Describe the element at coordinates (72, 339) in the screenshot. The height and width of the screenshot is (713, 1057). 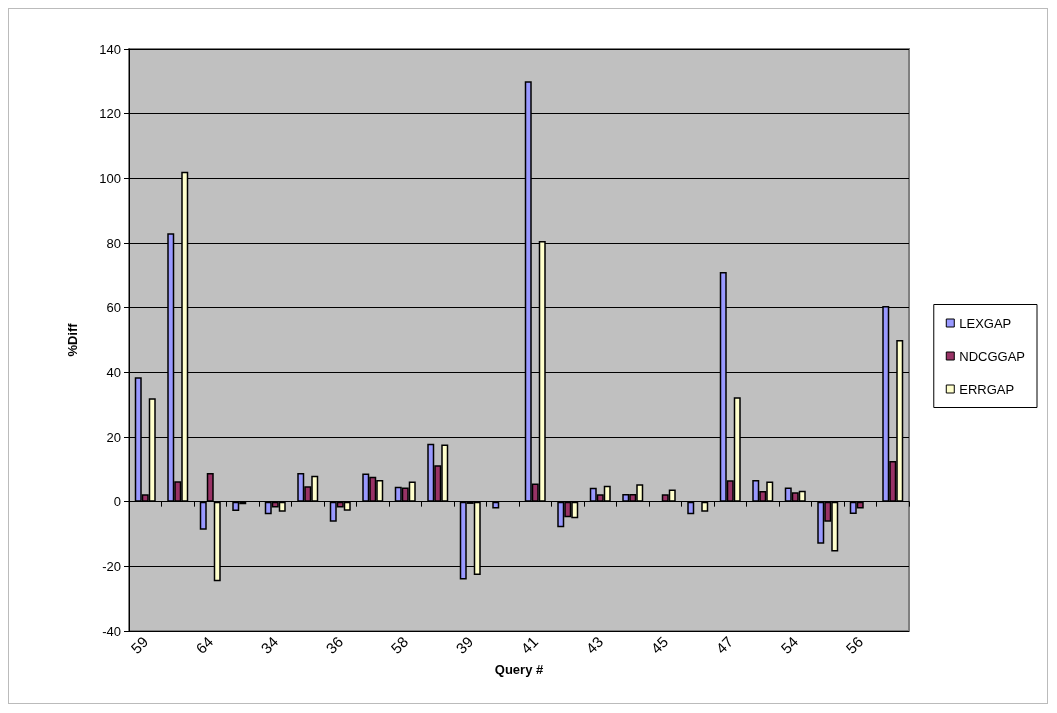
I see `y-axis-title: %Diff` at that location.